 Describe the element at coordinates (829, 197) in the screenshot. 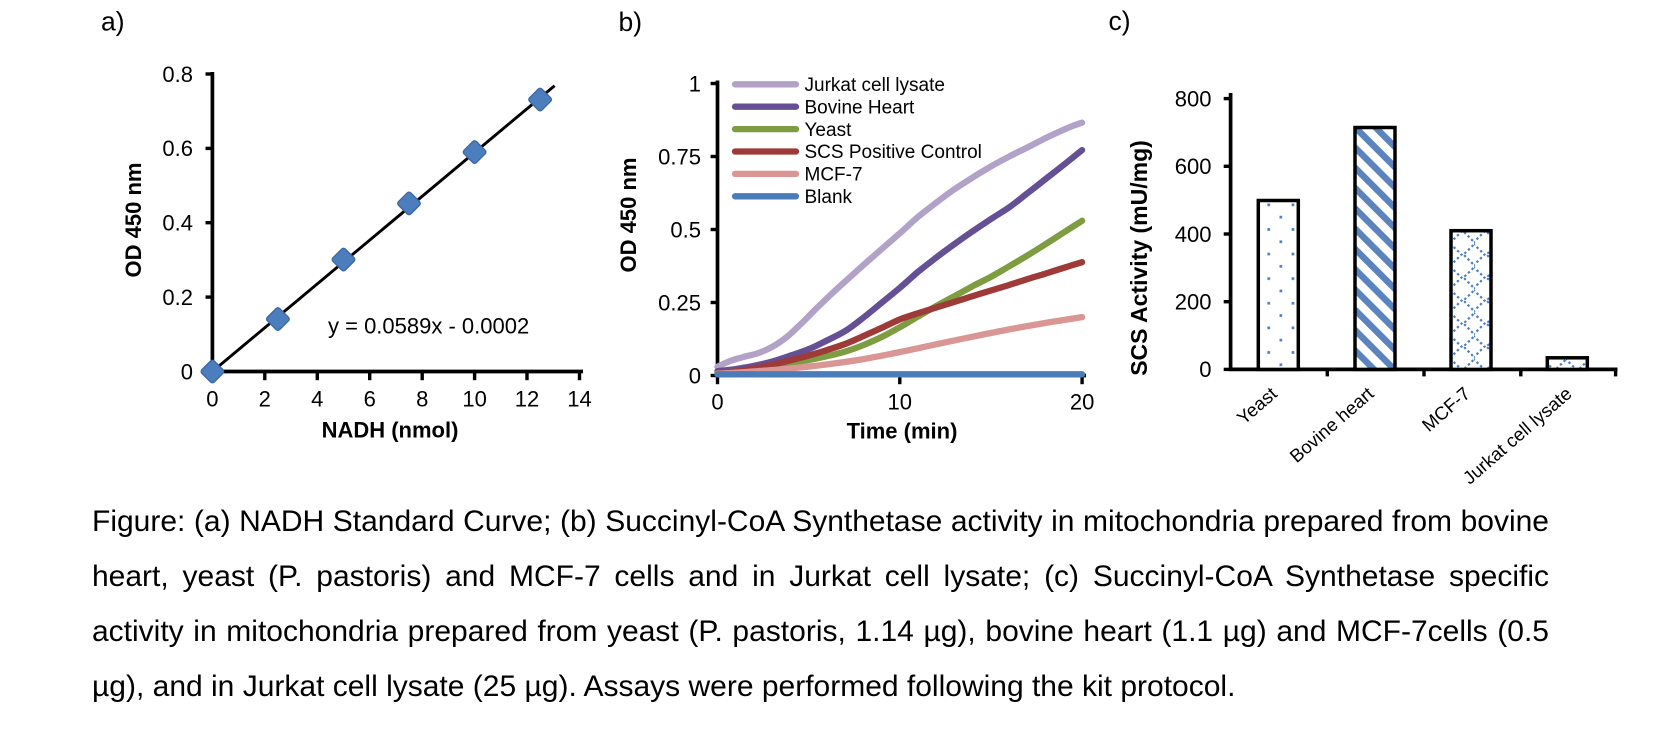

I see `svg-text: Blank` at that location.